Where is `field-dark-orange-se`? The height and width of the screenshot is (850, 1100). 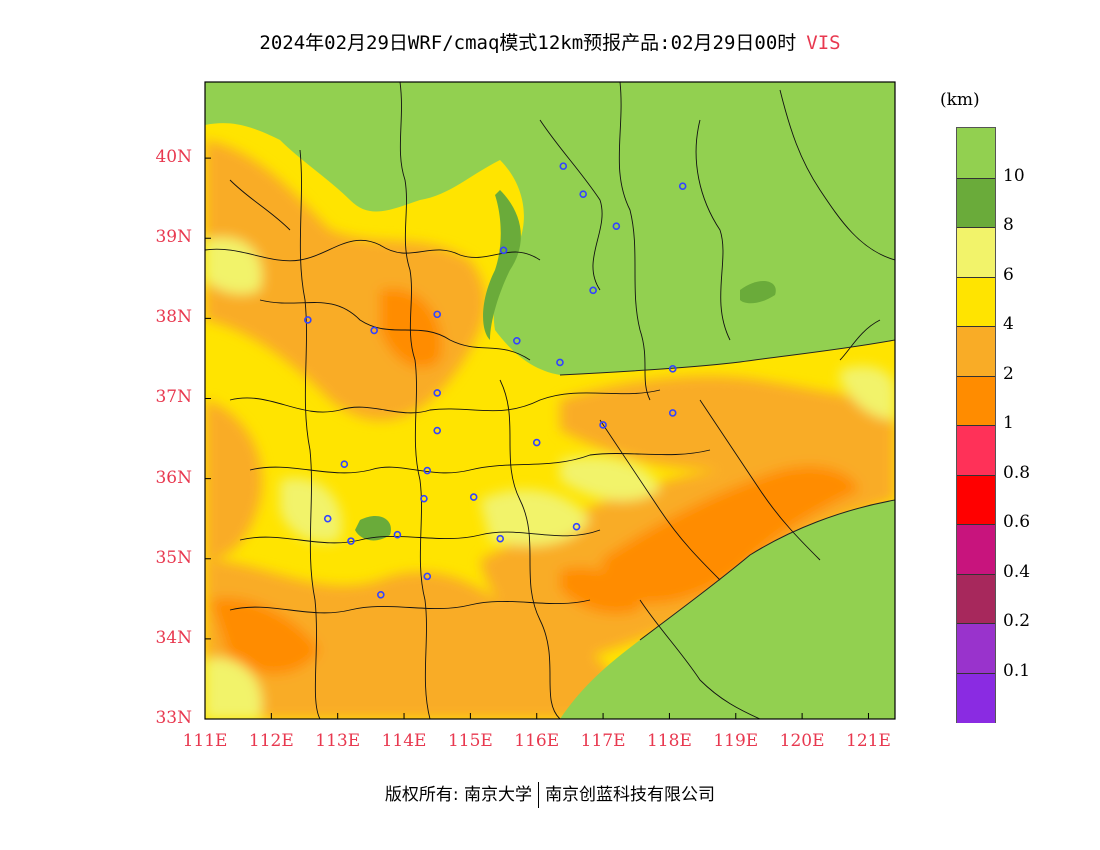 field-dark-orange-se is located at coordinates (730, 535).